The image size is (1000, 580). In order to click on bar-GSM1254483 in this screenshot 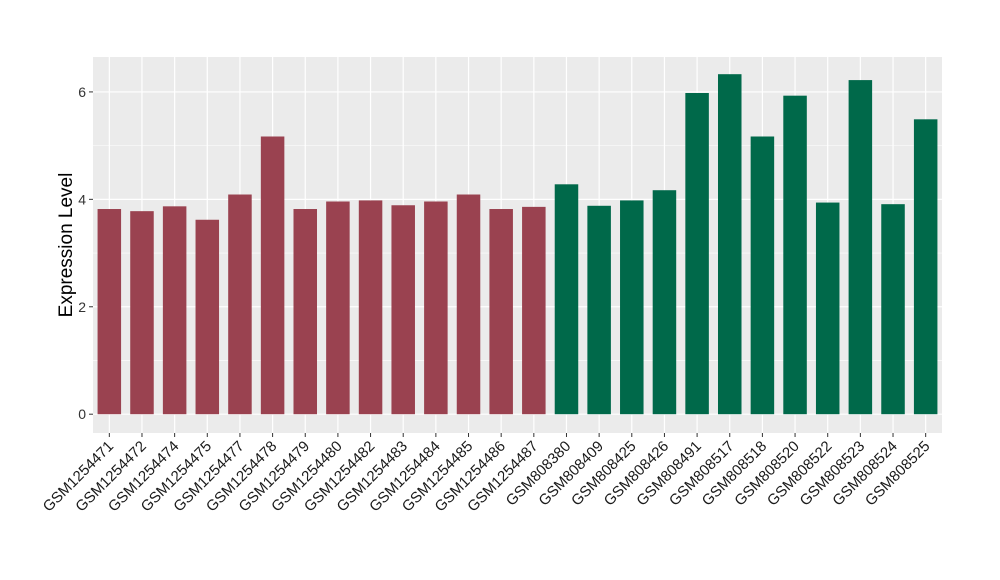, I will do `click(403, 310)`.